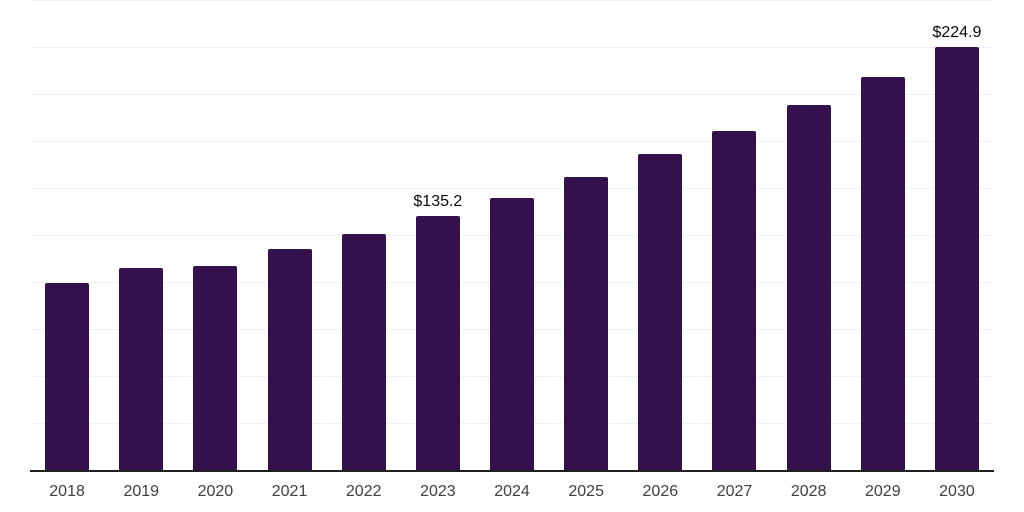 Image resolution: width=1024 pixels, height=512 pixels. What do you see at coordinates (363, 351) in the screenshot?
I see `bar-2022` at bounding box center [363, 351].